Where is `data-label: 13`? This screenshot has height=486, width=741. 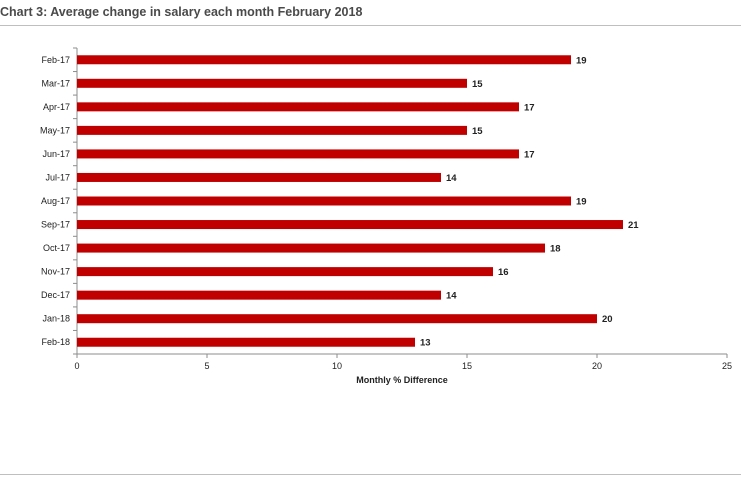 data-label: 13 is located at coordinates (425, 343).